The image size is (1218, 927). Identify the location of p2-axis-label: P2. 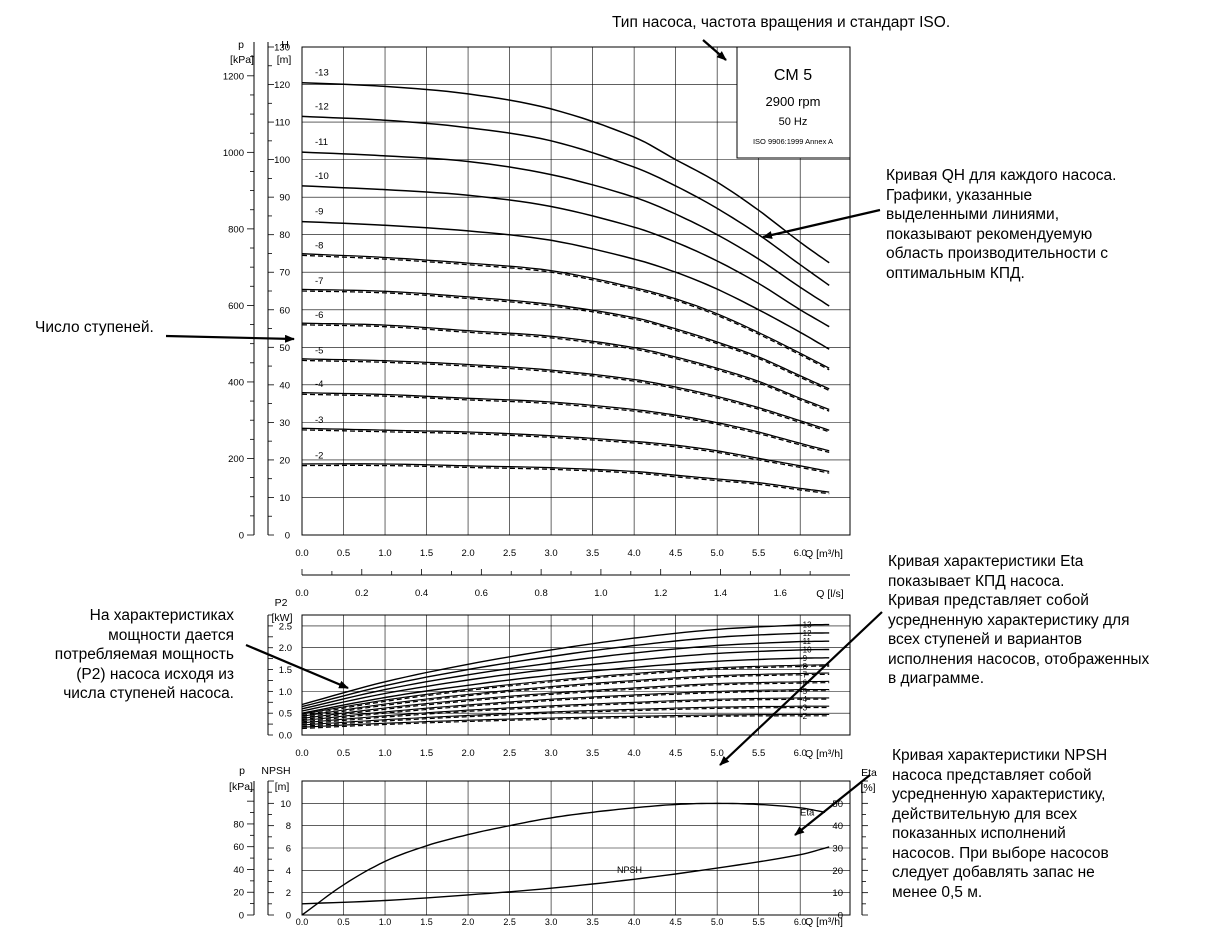
(281, 603).